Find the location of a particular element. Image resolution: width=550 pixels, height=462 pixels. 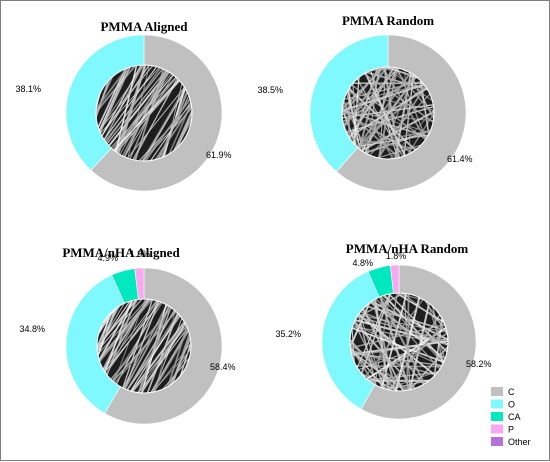

legend-label-ca: CA is located at coordinates (514, 417).